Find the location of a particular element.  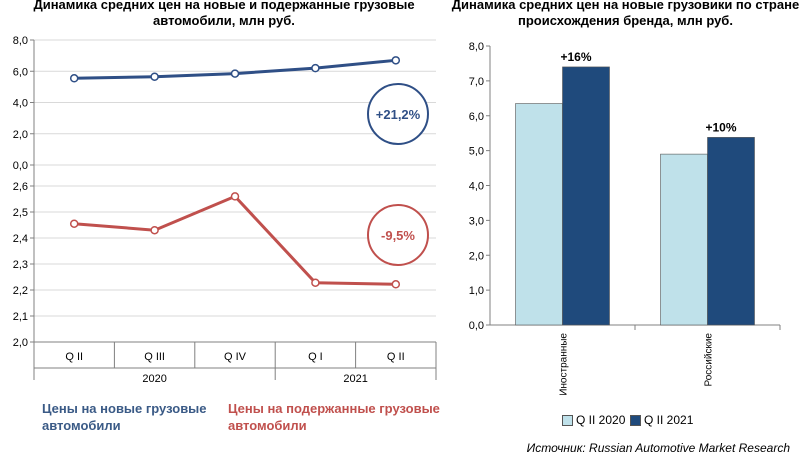

x-tick-label: Российские is located at coordinates (709, 360).